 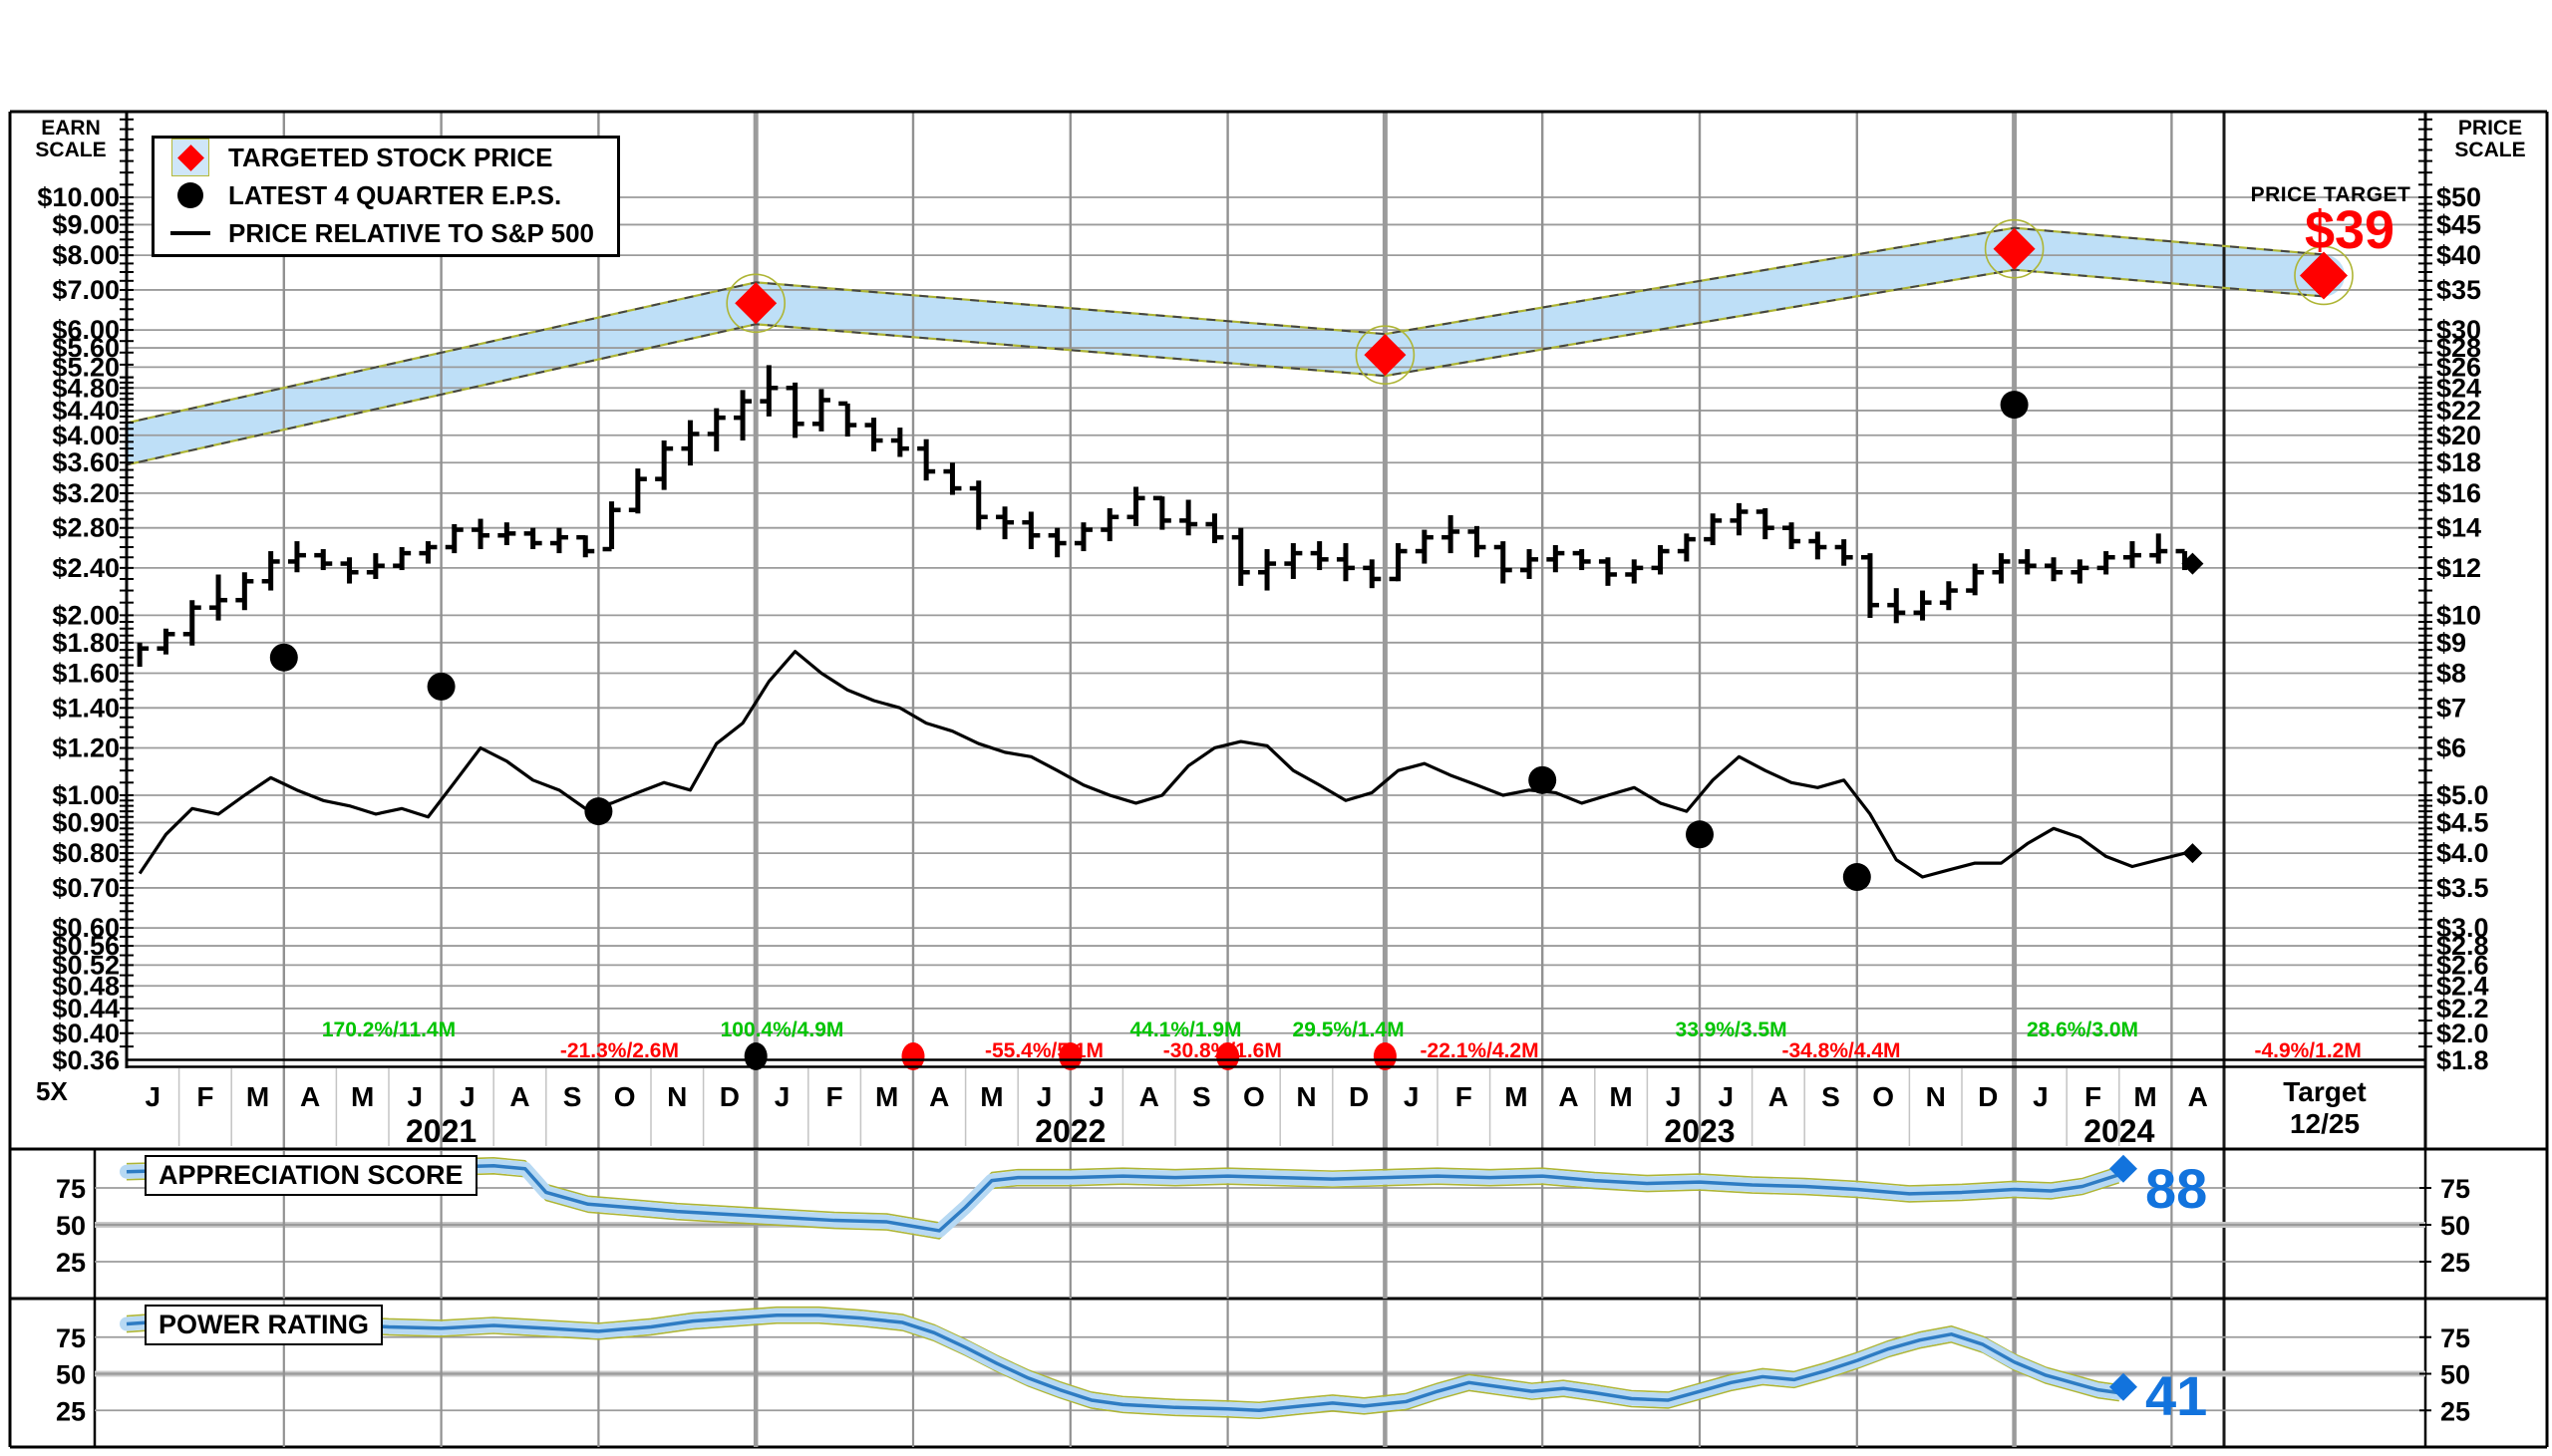 I want to click on left-axis-label: $0.70, so click(x=86, y=888).